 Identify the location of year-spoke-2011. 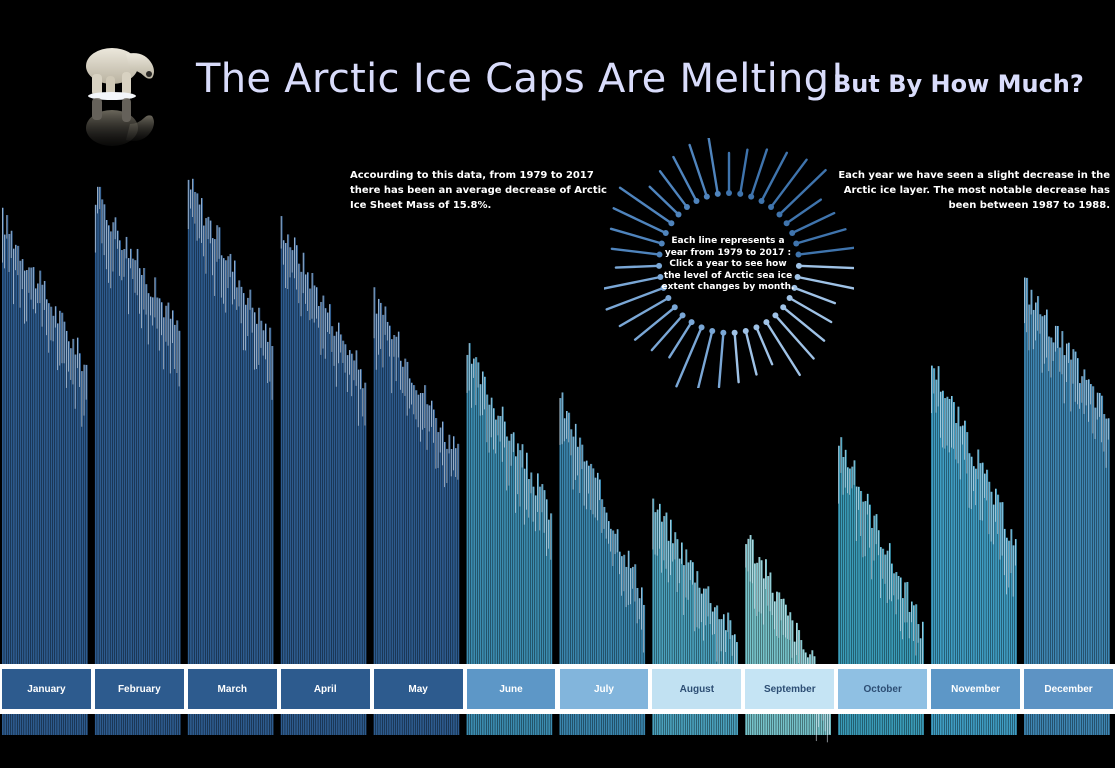
(640, 221).